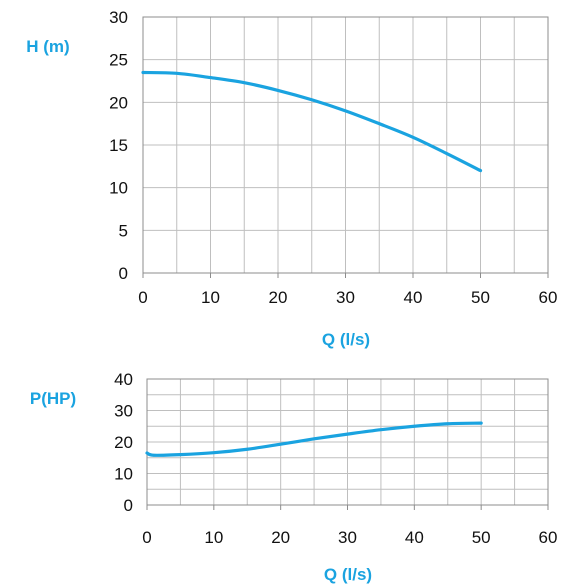 The height and width of the screenshot is (587, 570). Describe the element at coordinates (123, 230) in the screenshot. I see `y-tick-label: 5` at that location.